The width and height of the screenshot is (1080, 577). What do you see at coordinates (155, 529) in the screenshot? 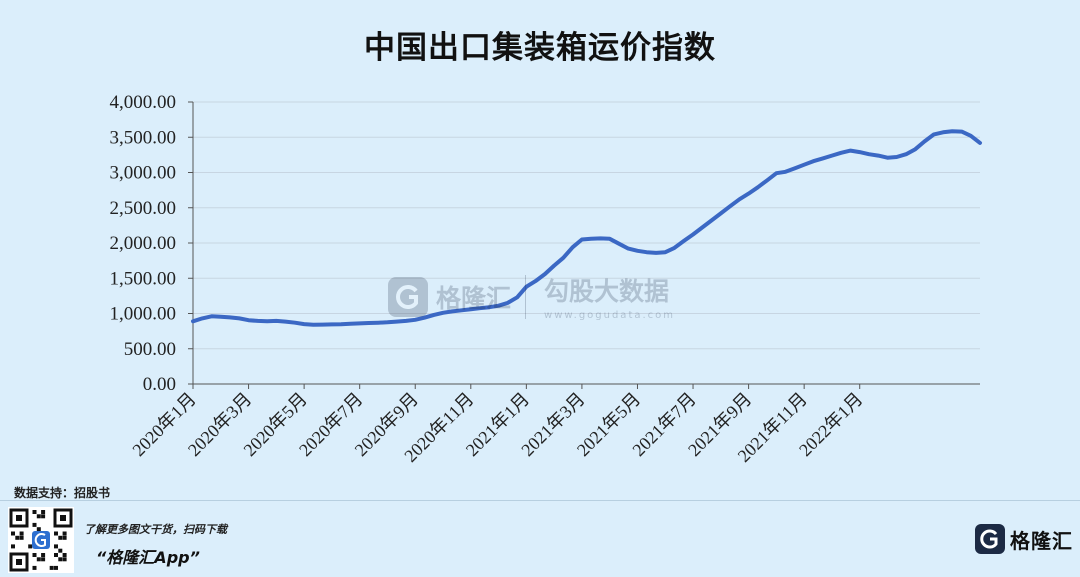
I see `promo-text: 了解更多图文干货，扫码下载` at bounding box center [155, 529].